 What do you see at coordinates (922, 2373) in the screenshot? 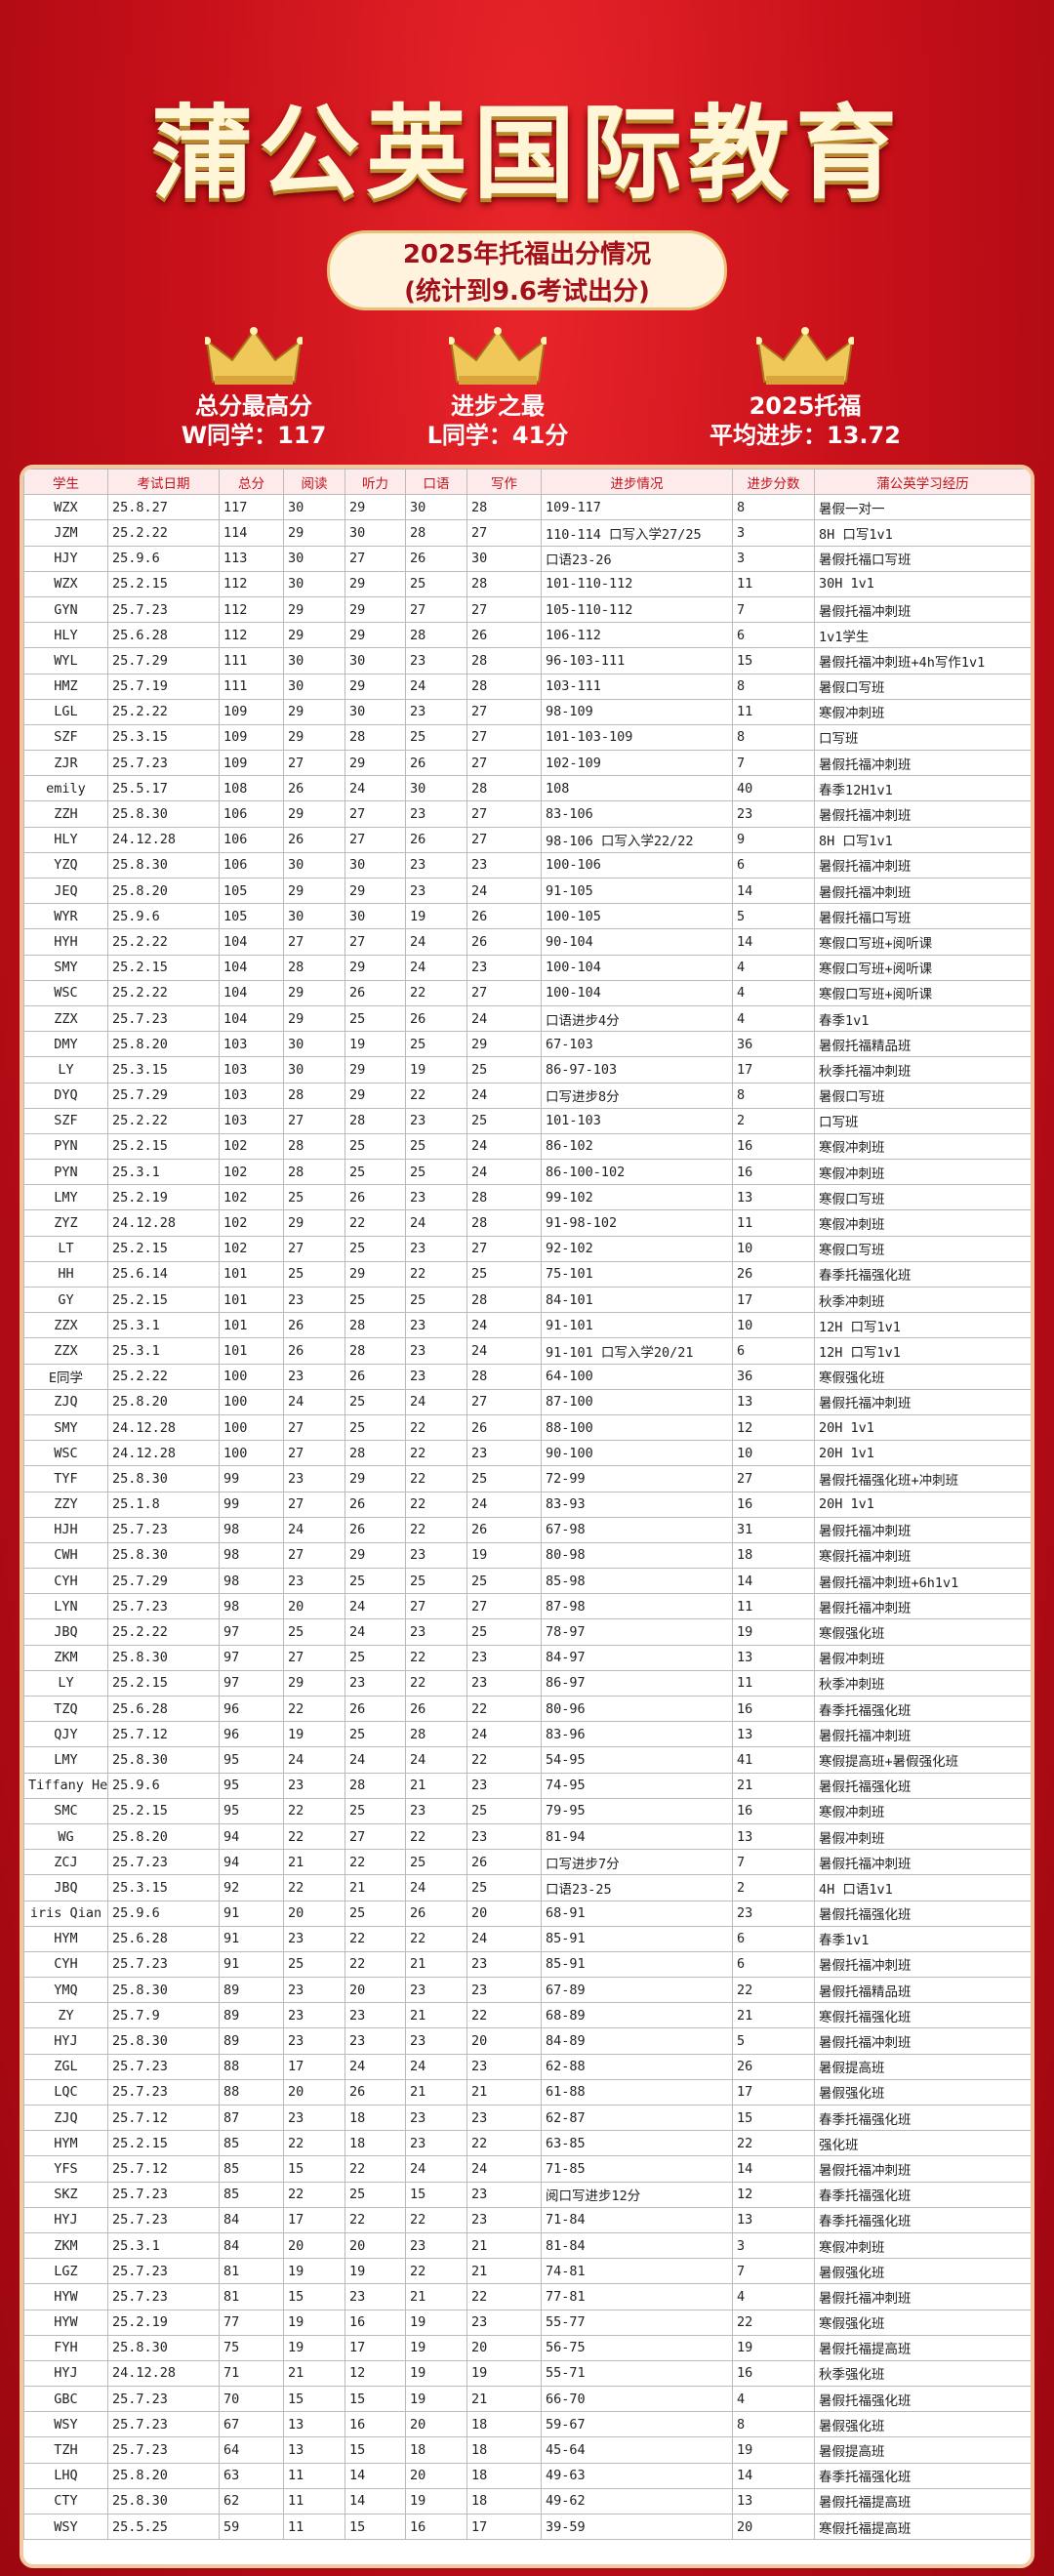
I see `table-cell: 秋季强化班` at bounding box center [922, 2373].